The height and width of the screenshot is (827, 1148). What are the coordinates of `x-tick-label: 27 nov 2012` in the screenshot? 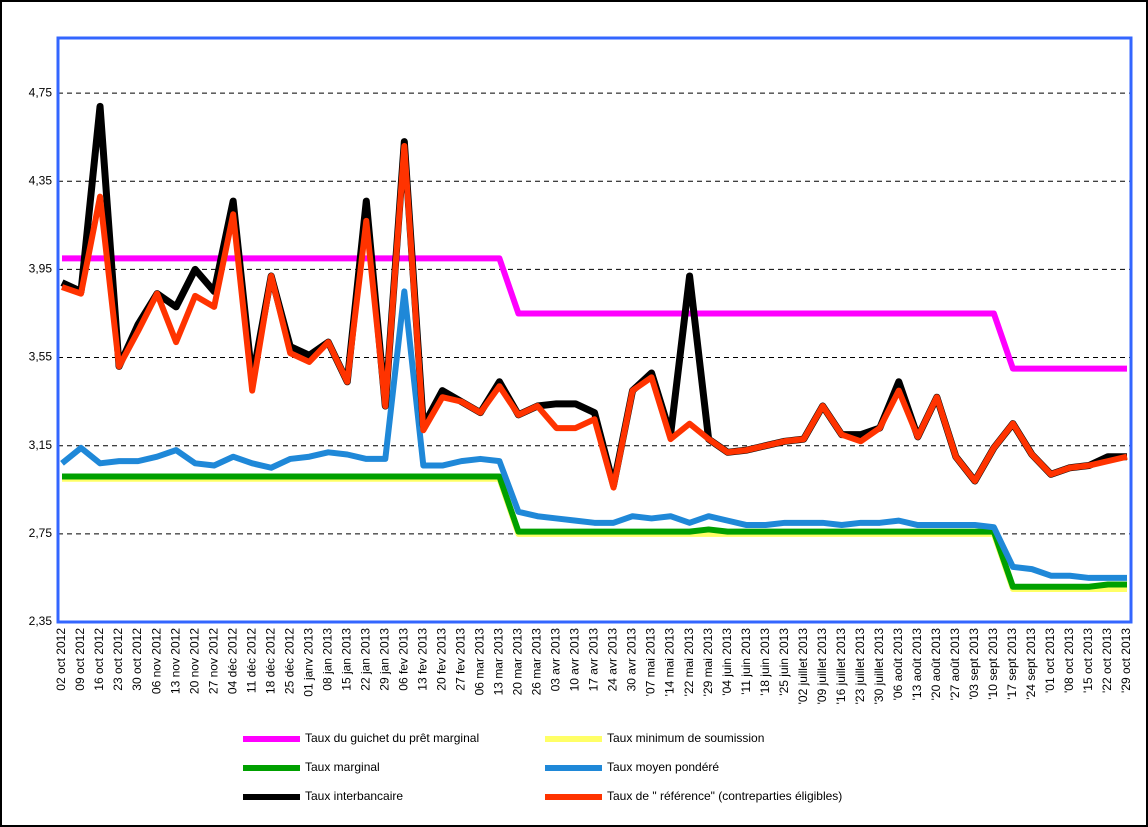 It's located at (213, 661).